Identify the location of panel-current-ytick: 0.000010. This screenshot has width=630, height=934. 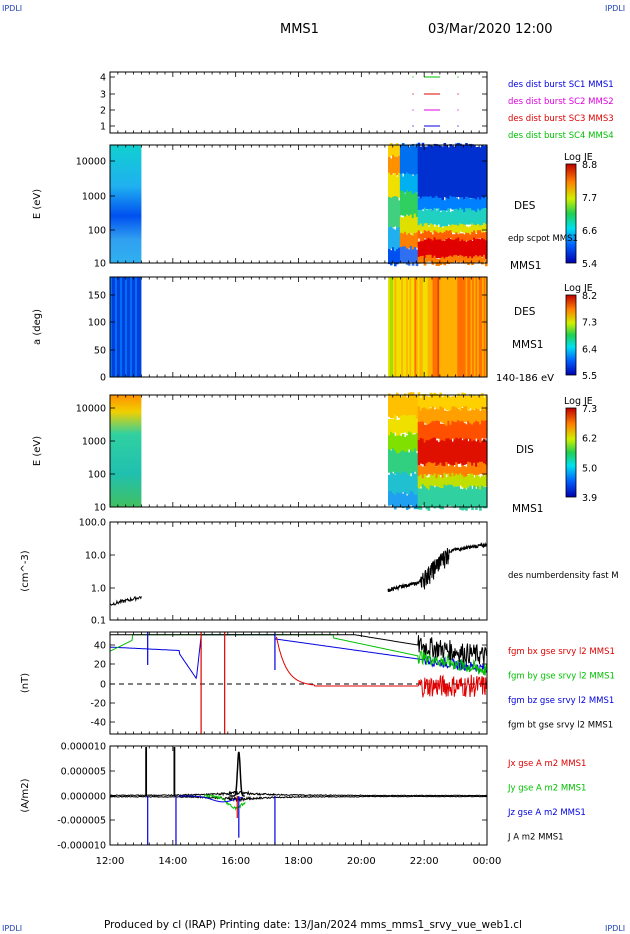
(83, 747).